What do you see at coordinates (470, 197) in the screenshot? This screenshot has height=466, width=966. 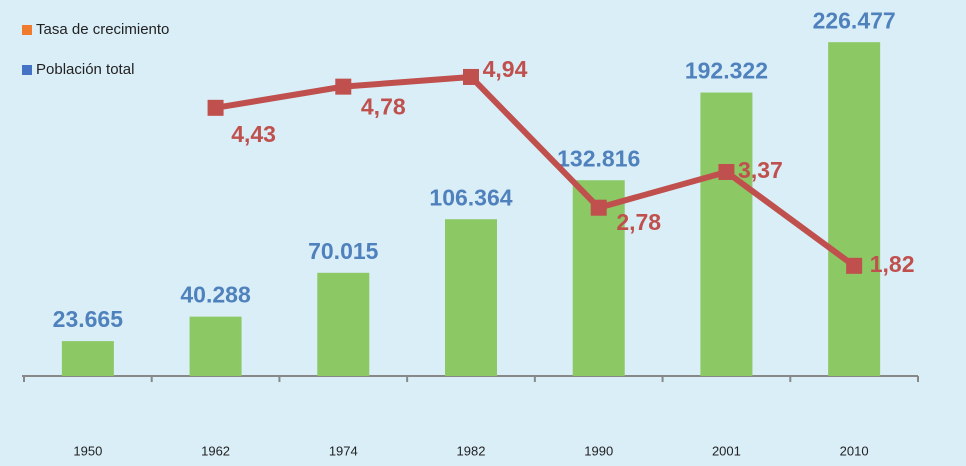 I see `bar-value-label: 106.364` at bounding box center [470, 197].